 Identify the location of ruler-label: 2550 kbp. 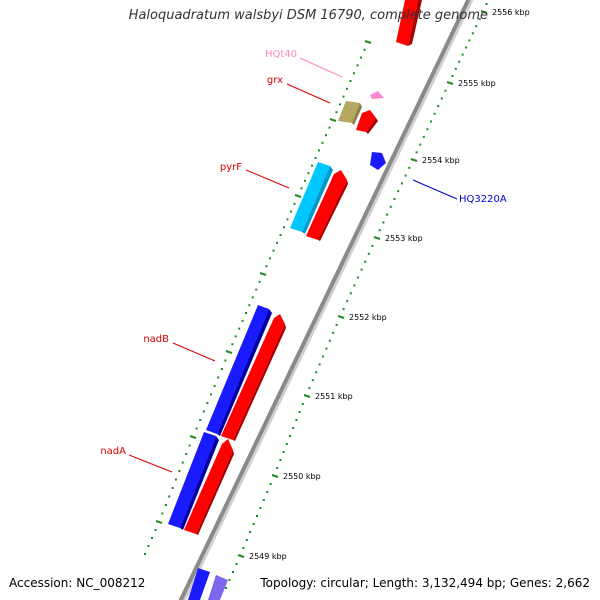
(302, 476).